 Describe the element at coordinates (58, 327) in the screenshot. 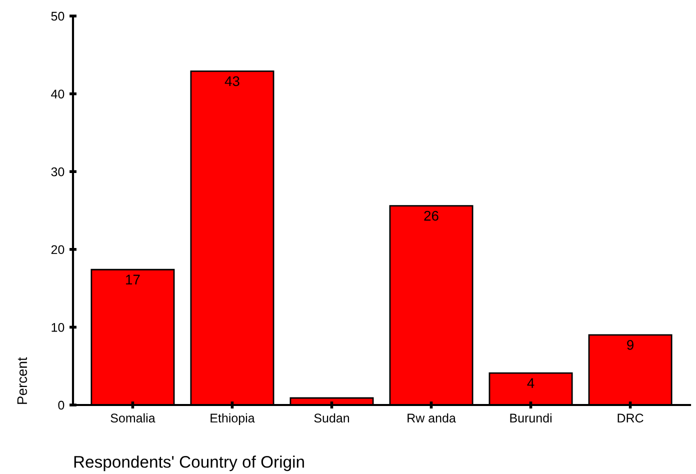

I see `y-tick-label: 10` at that location.